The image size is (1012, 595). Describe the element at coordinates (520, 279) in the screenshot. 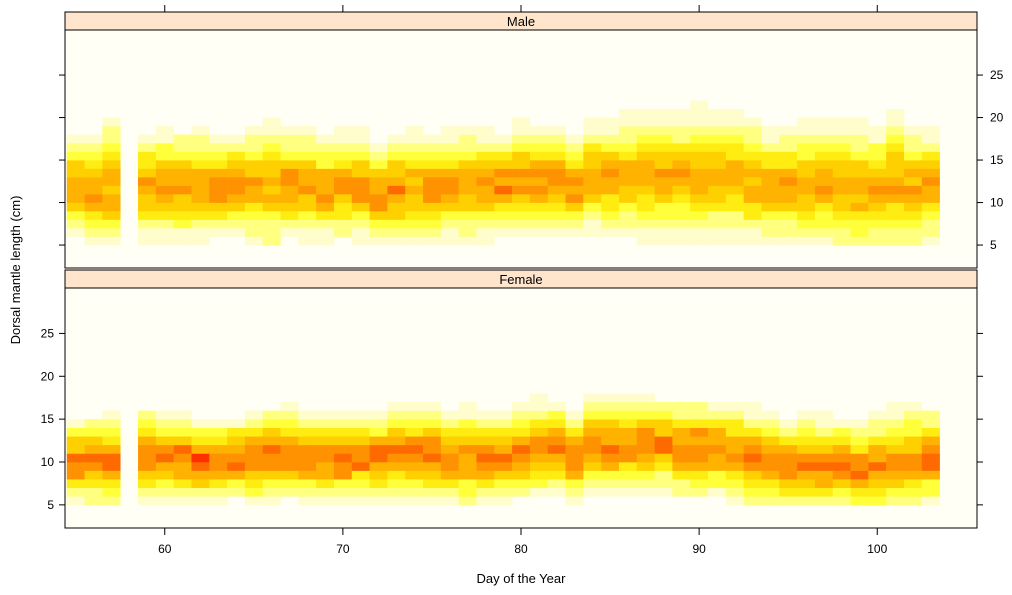

I see `strip-label: Female` at that location.